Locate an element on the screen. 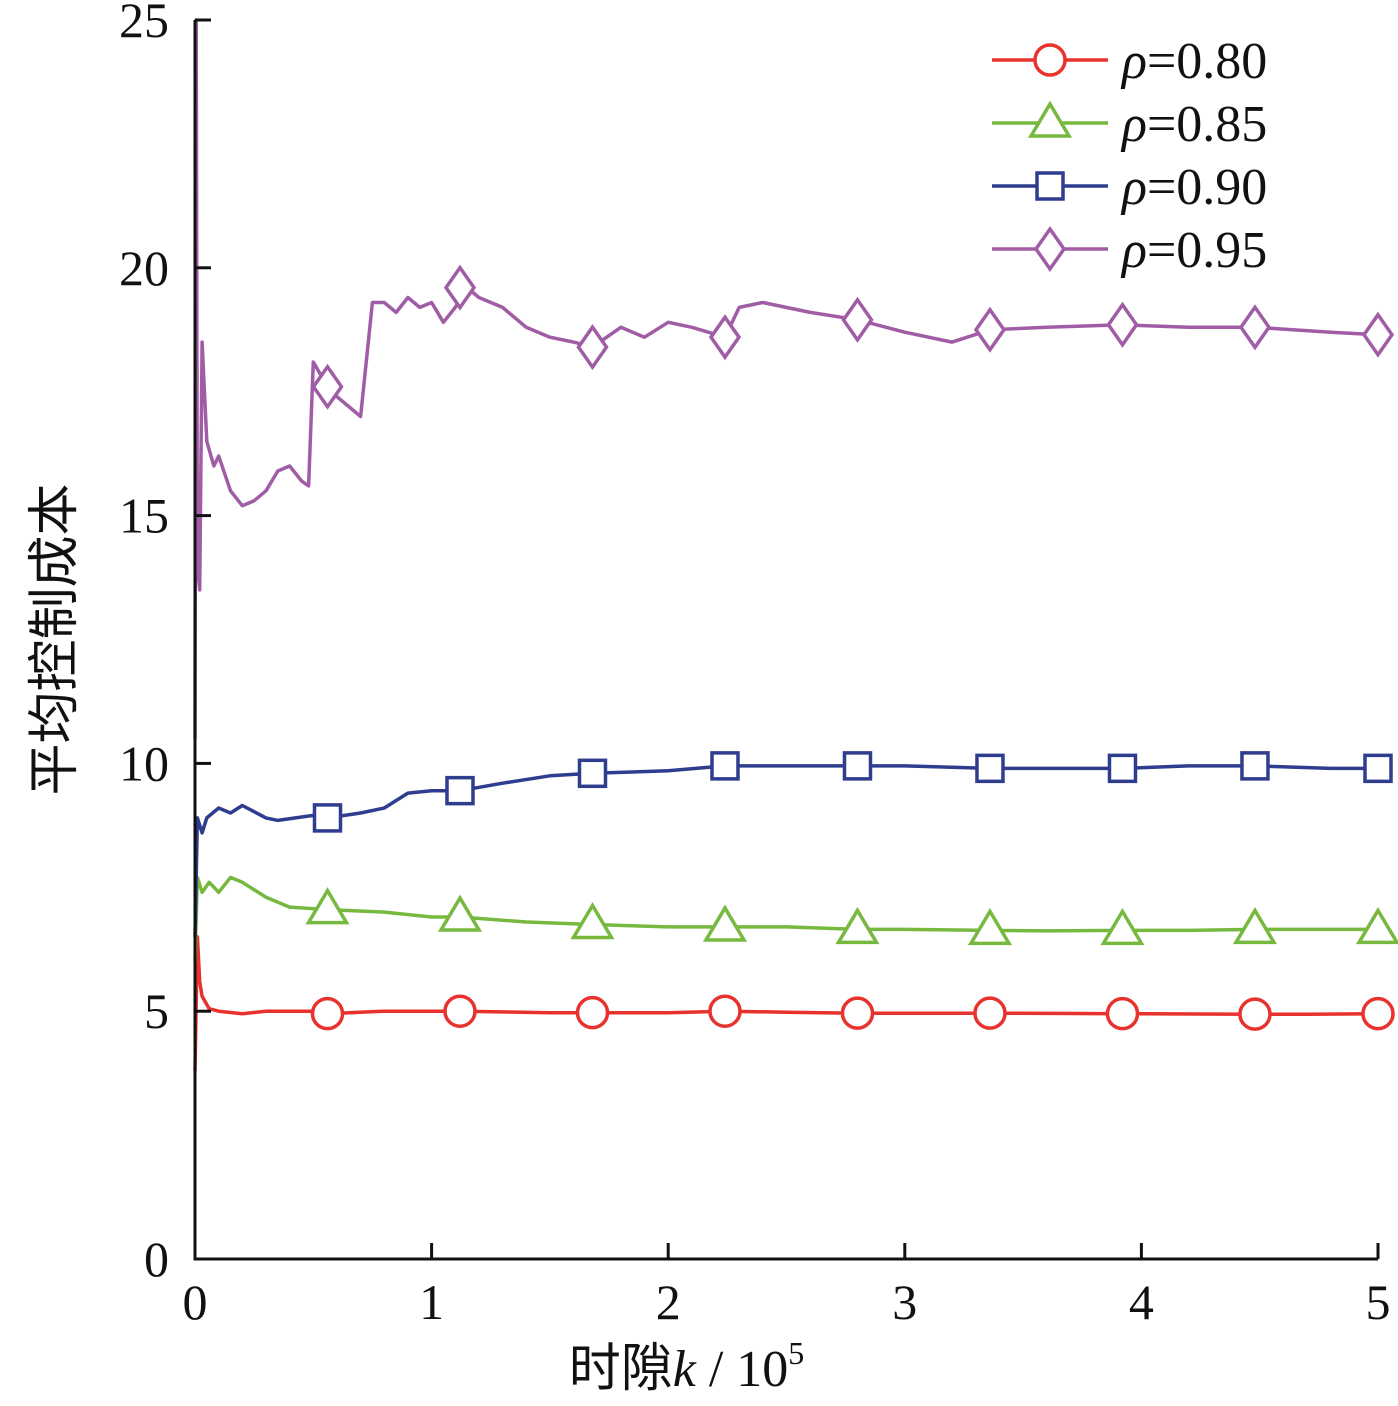  x-axis-title: 时隙k / 105 is located at coordinates (687, 1366).